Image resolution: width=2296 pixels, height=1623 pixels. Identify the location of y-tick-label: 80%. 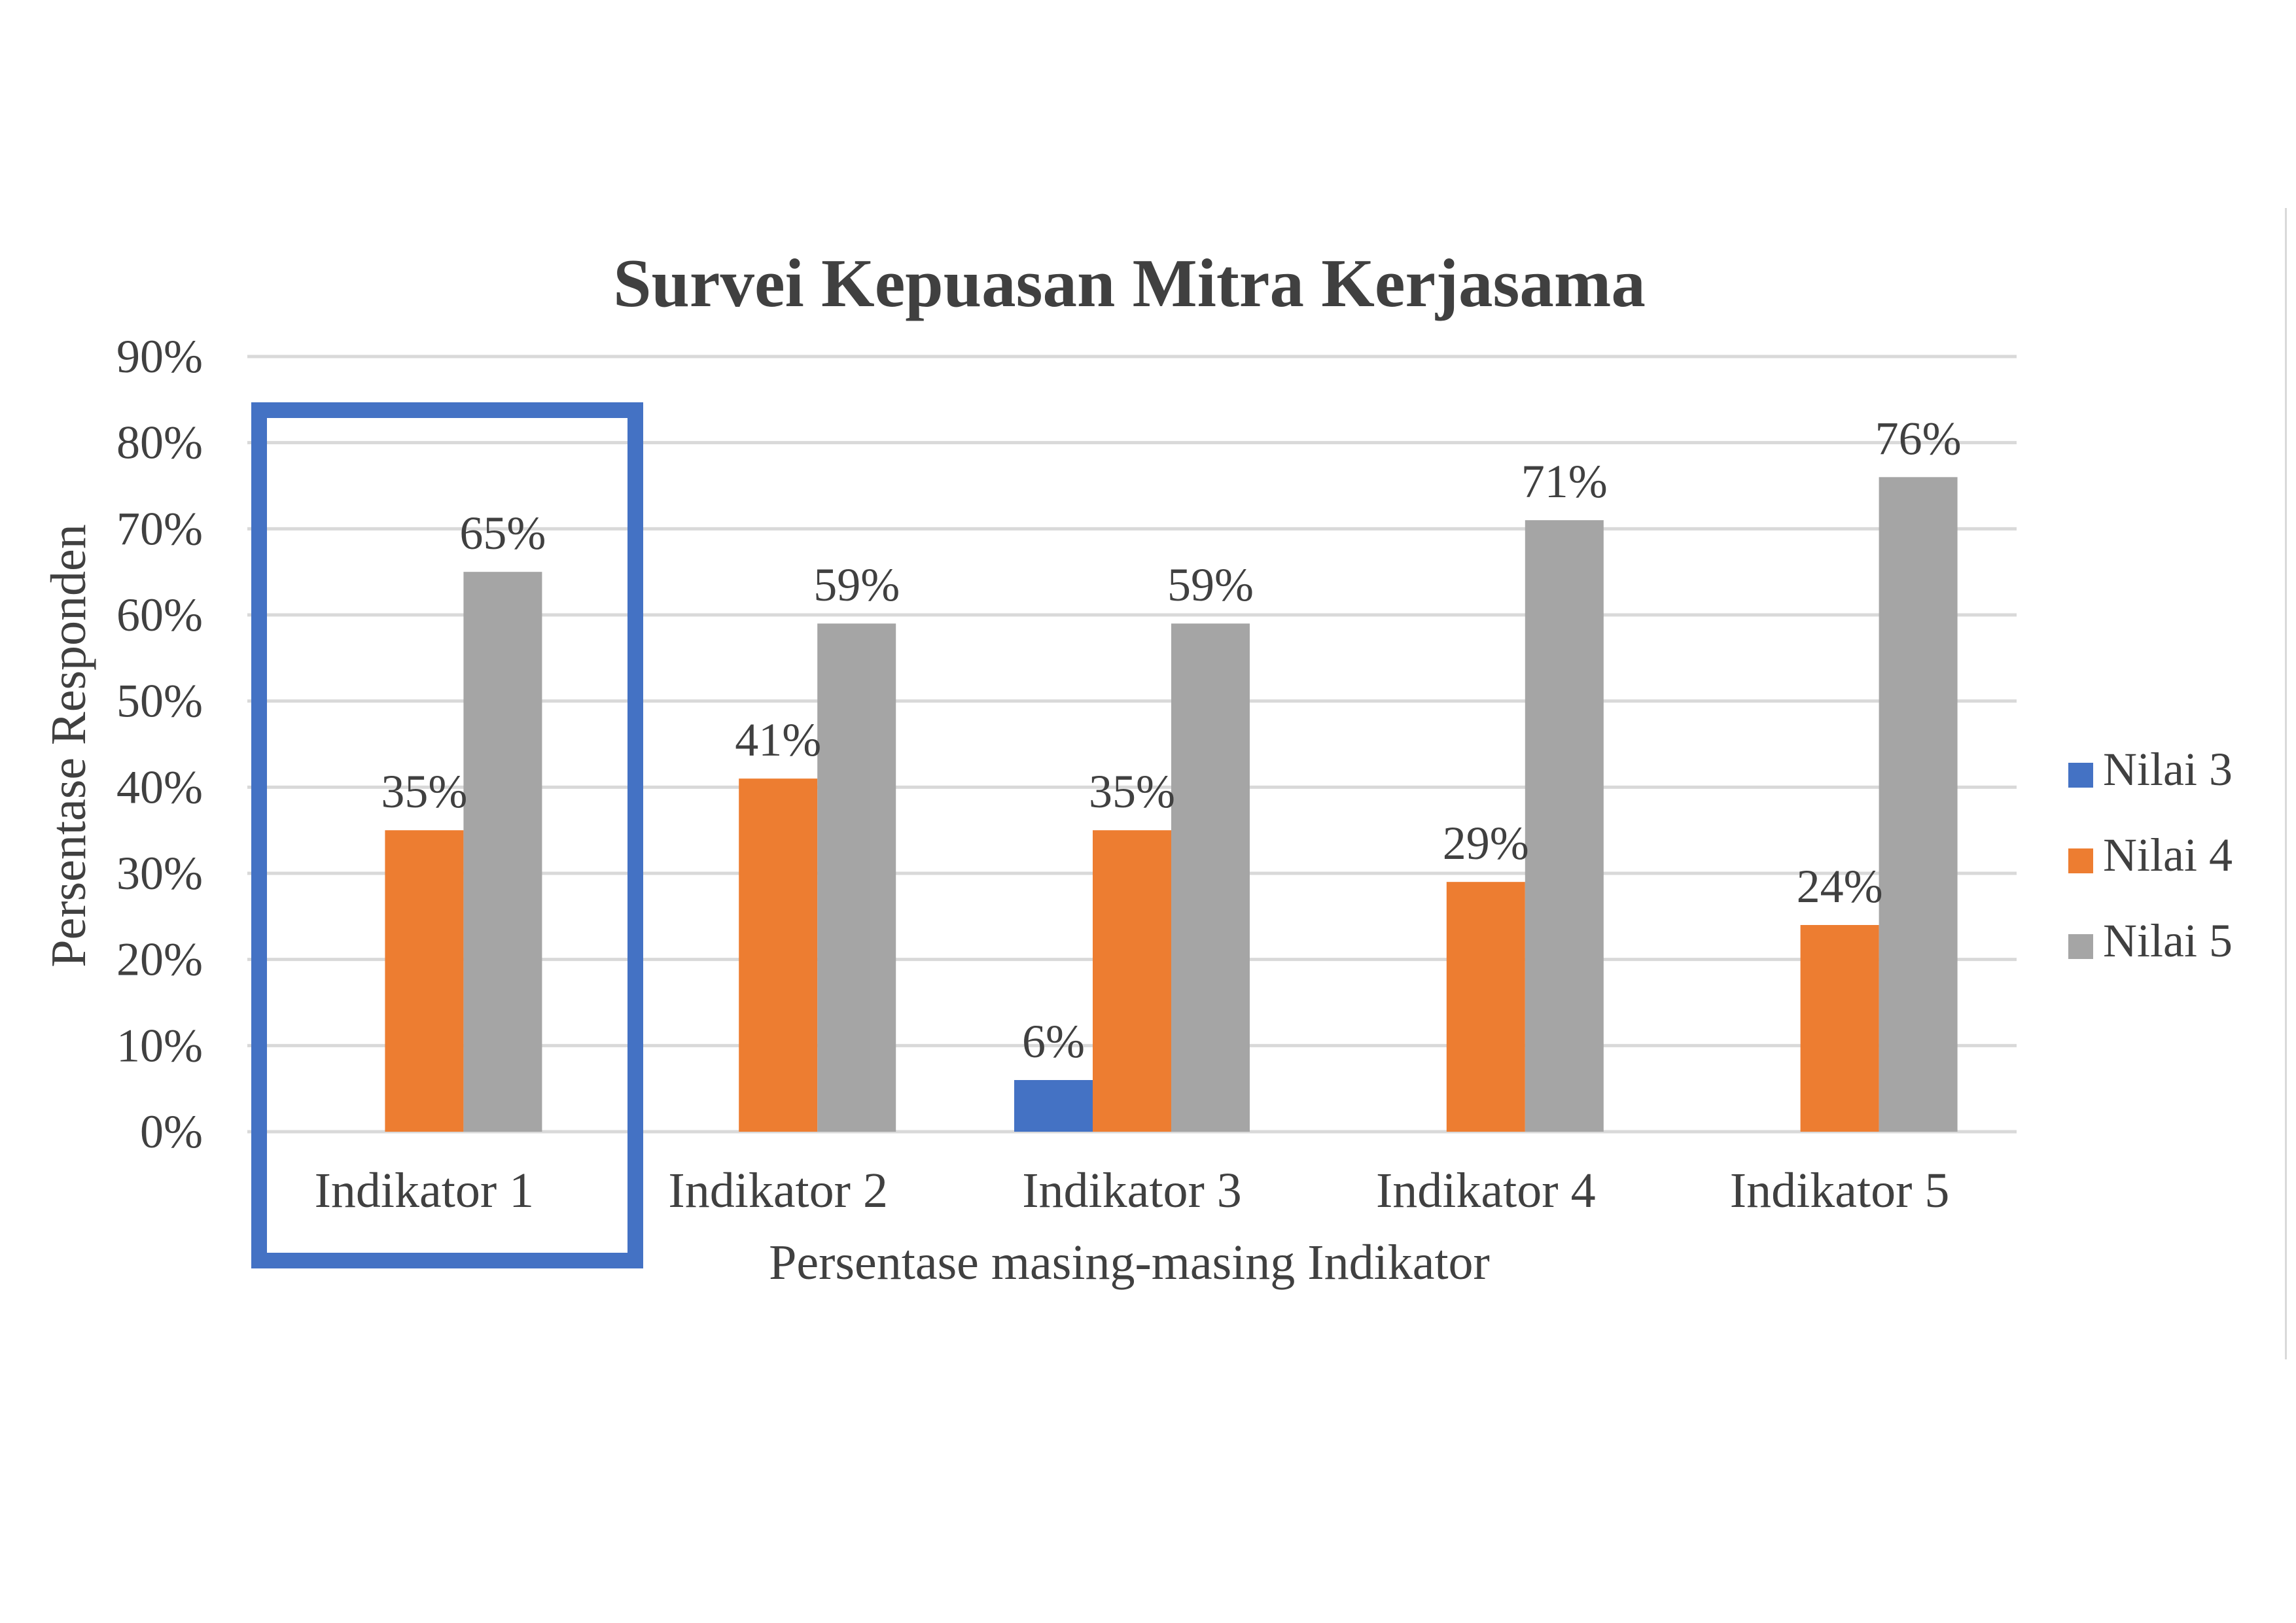
(160, 443).